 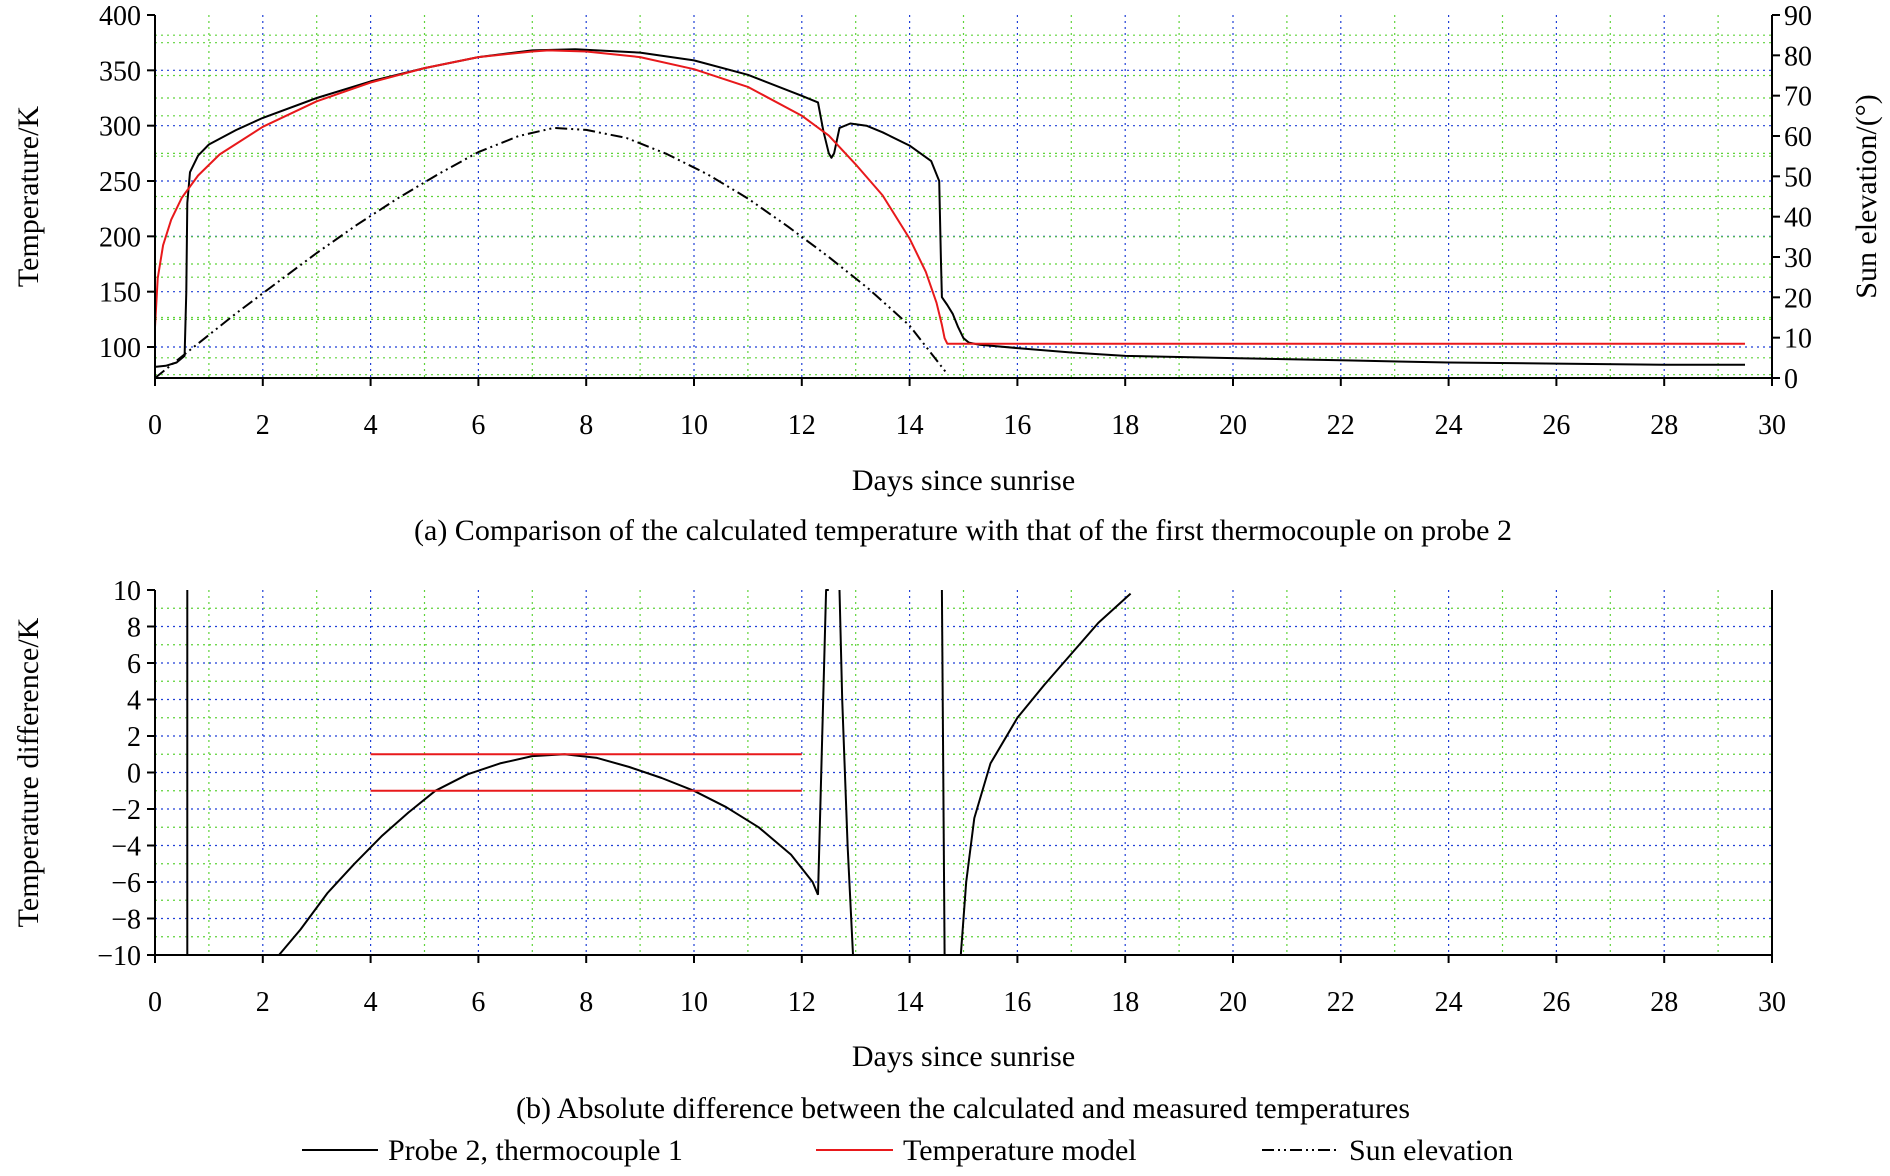 I want to click on legend-label-sun: Sun elevation, so click(x=1431, y=1150).